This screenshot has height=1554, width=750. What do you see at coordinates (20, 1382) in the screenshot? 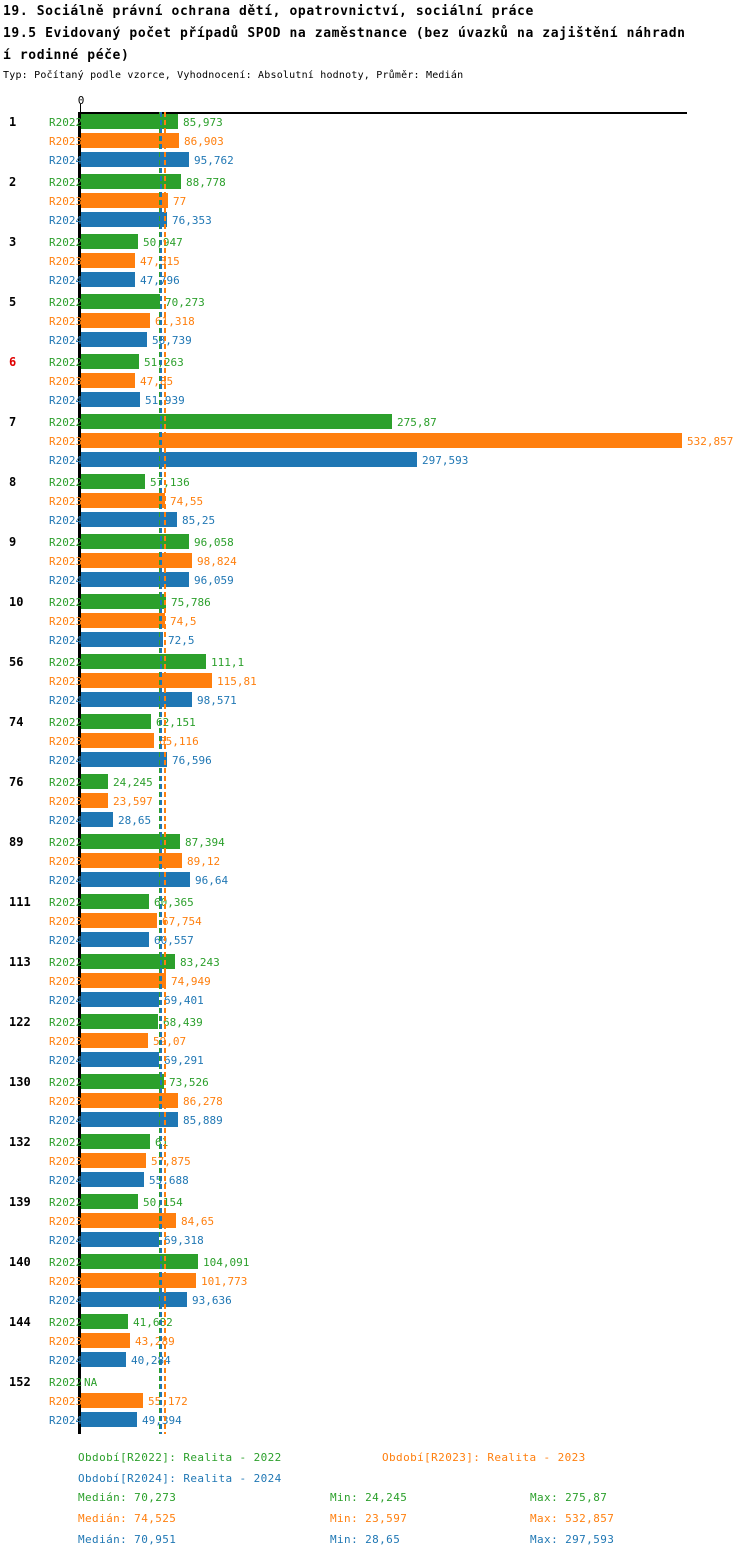
I see `group-label: 152` at bounding box center [20, 1382].